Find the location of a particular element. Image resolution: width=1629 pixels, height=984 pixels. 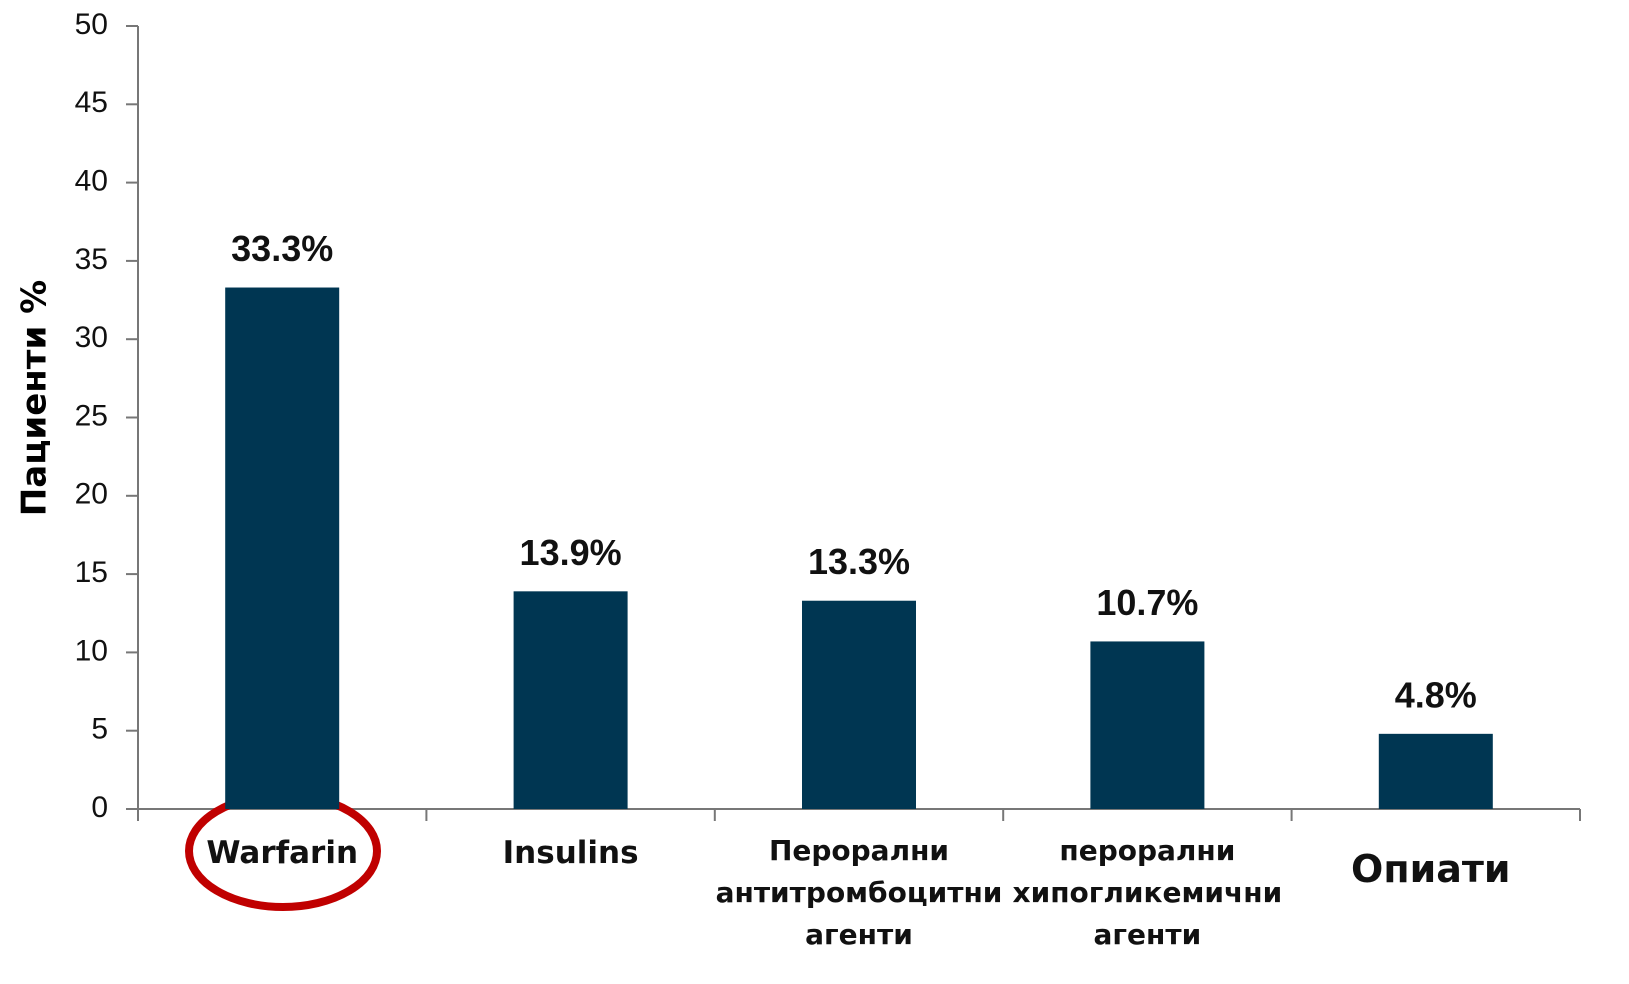

y-tick-label: 10 is located at coordinates (91, 650).